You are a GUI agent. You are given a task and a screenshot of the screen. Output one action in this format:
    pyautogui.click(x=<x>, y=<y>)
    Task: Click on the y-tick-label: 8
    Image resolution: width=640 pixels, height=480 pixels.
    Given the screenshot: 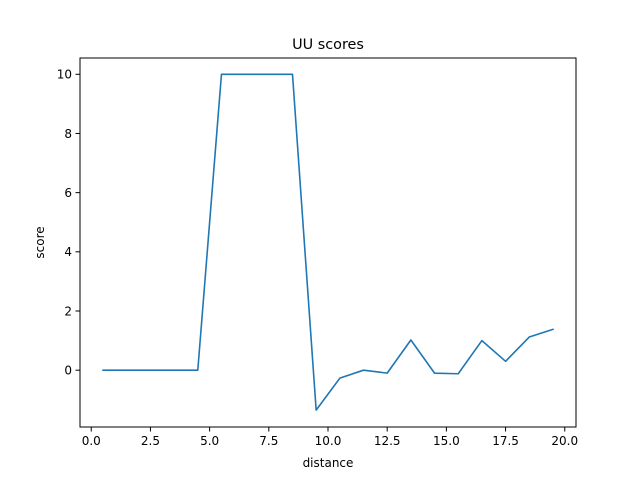 What is the action you would take?
    pyautogui.click(x=68, y=134)
    